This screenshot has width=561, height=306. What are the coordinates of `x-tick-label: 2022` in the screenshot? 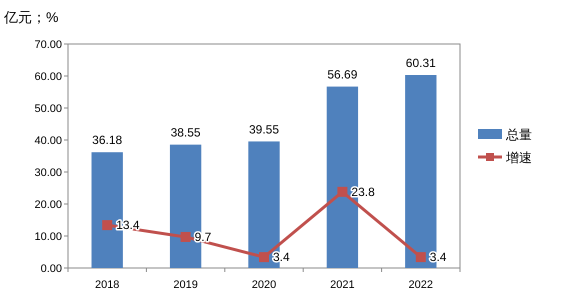 It's located at (421, 285).